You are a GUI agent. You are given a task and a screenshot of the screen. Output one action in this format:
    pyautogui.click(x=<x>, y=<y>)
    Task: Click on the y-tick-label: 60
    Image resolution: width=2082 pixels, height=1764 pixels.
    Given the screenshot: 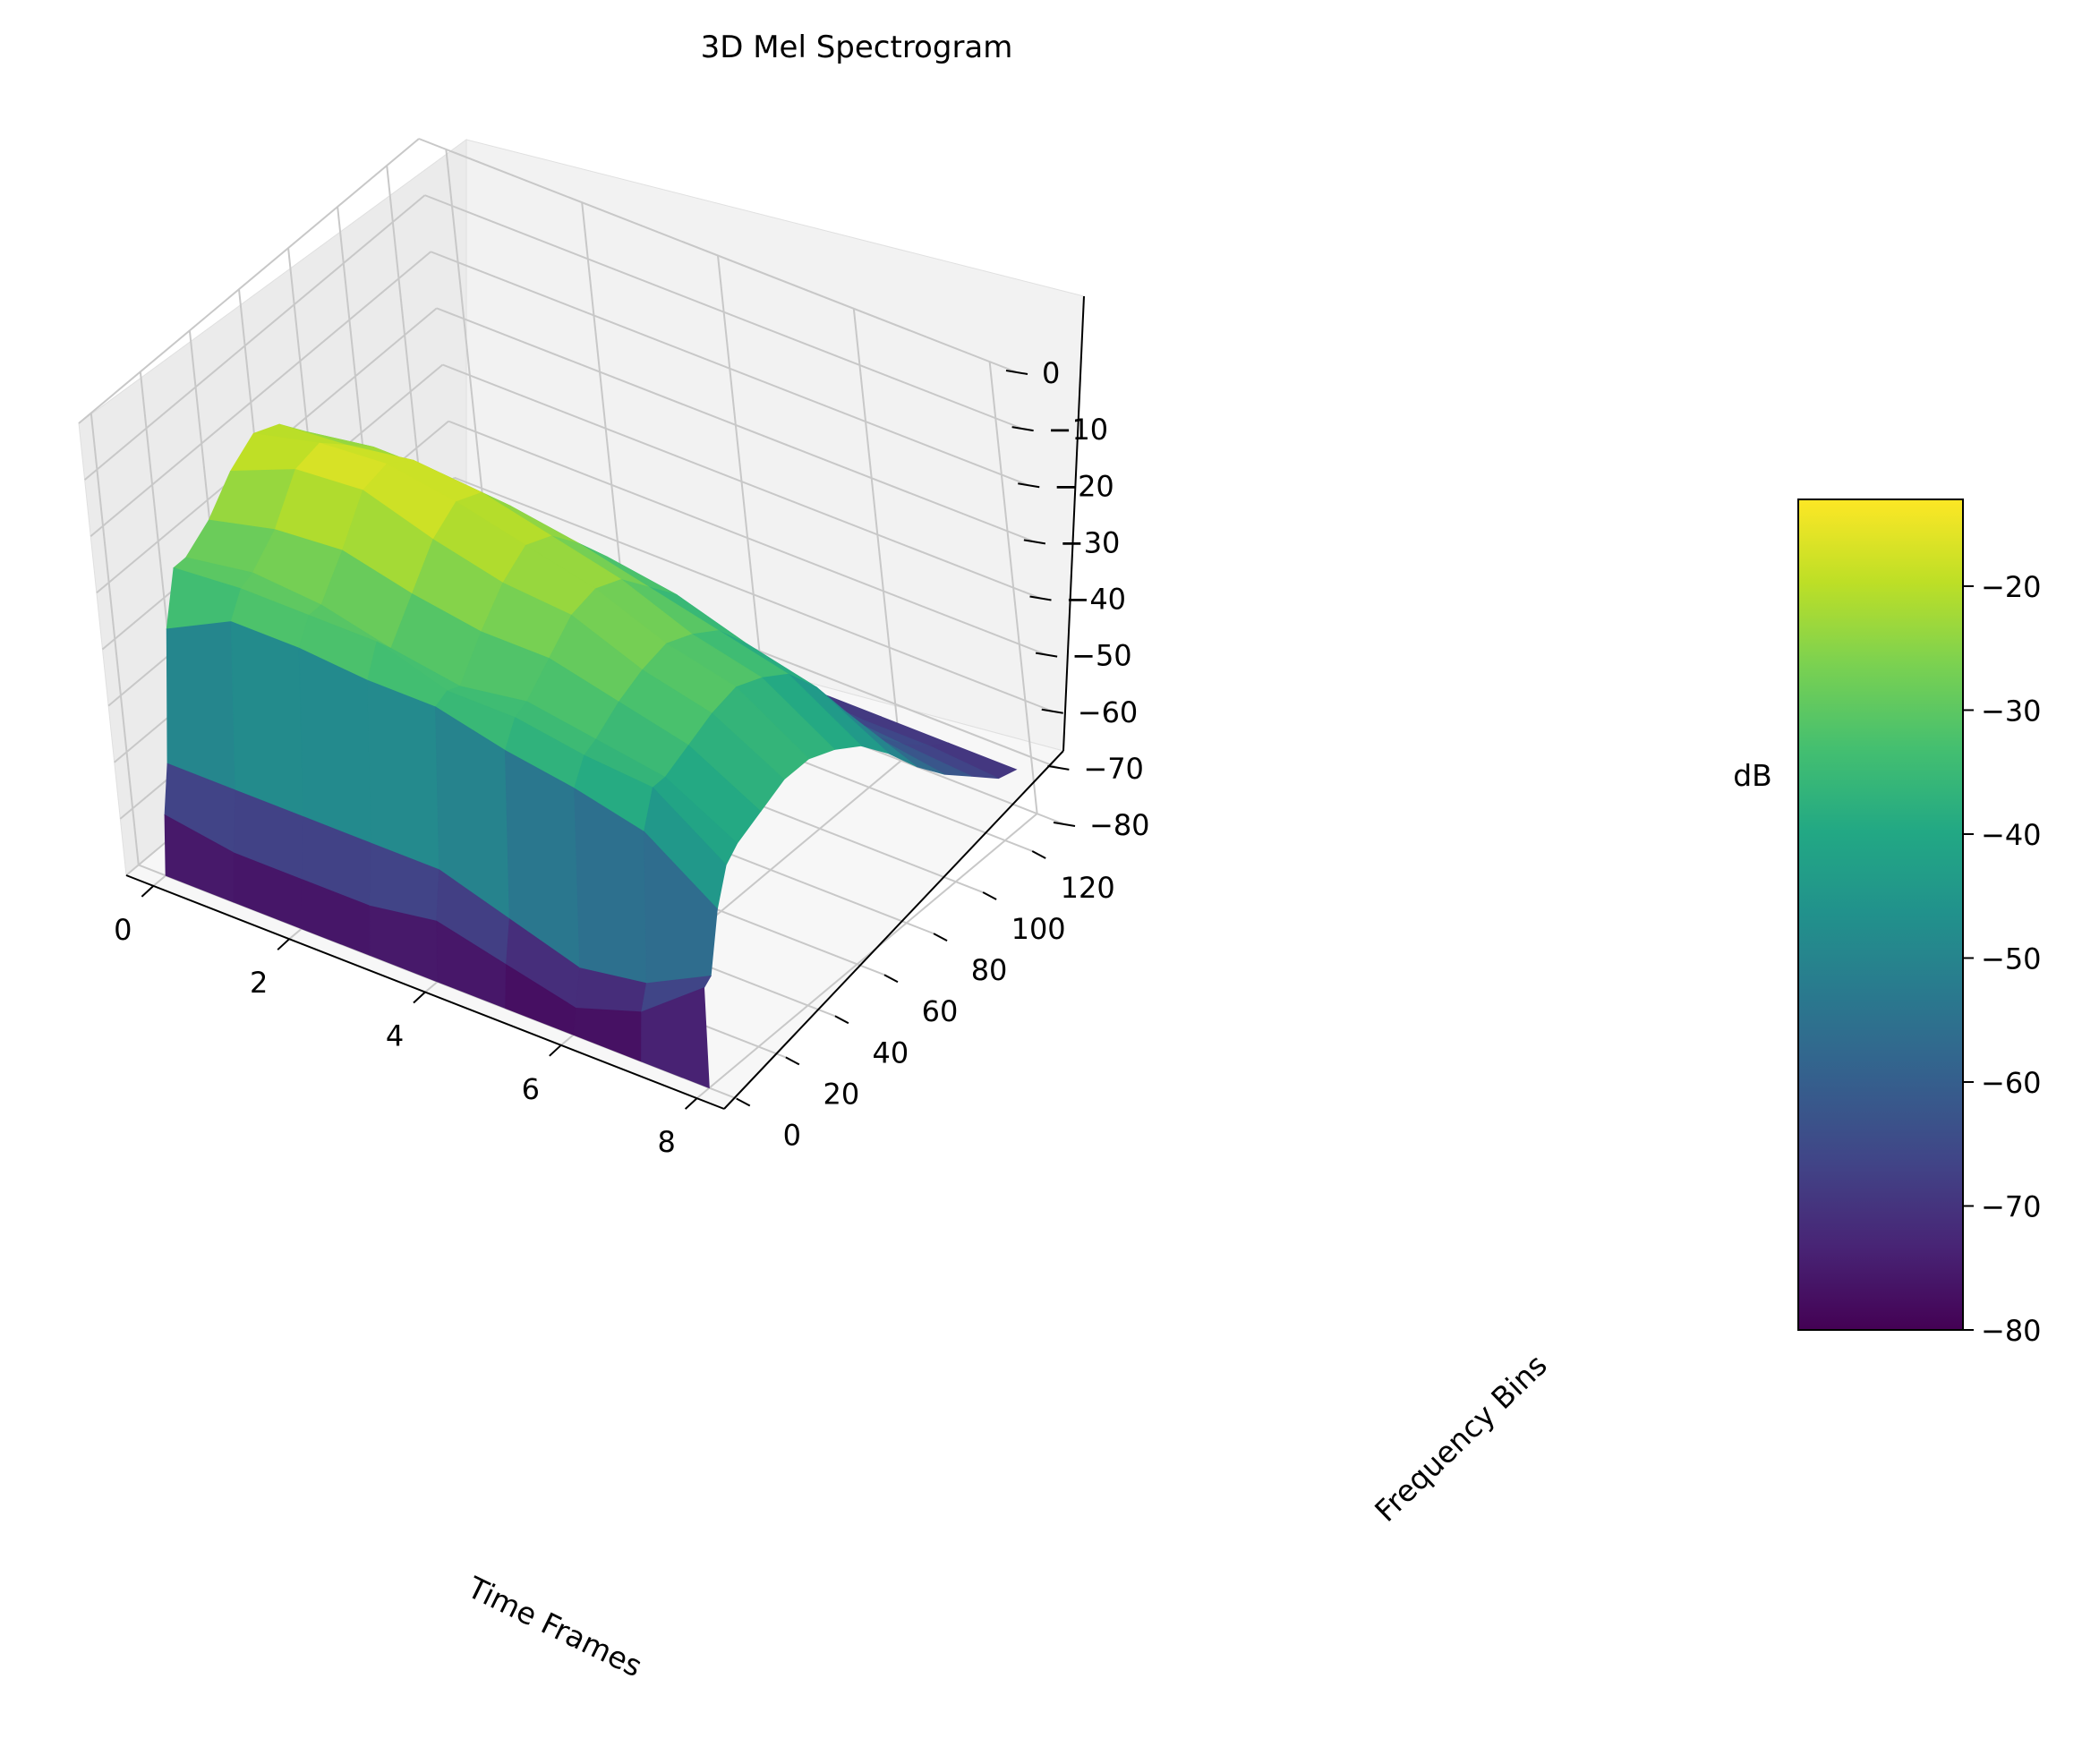 What is the action you would take?
    pyautogui.click(x=940, y=1011)
    